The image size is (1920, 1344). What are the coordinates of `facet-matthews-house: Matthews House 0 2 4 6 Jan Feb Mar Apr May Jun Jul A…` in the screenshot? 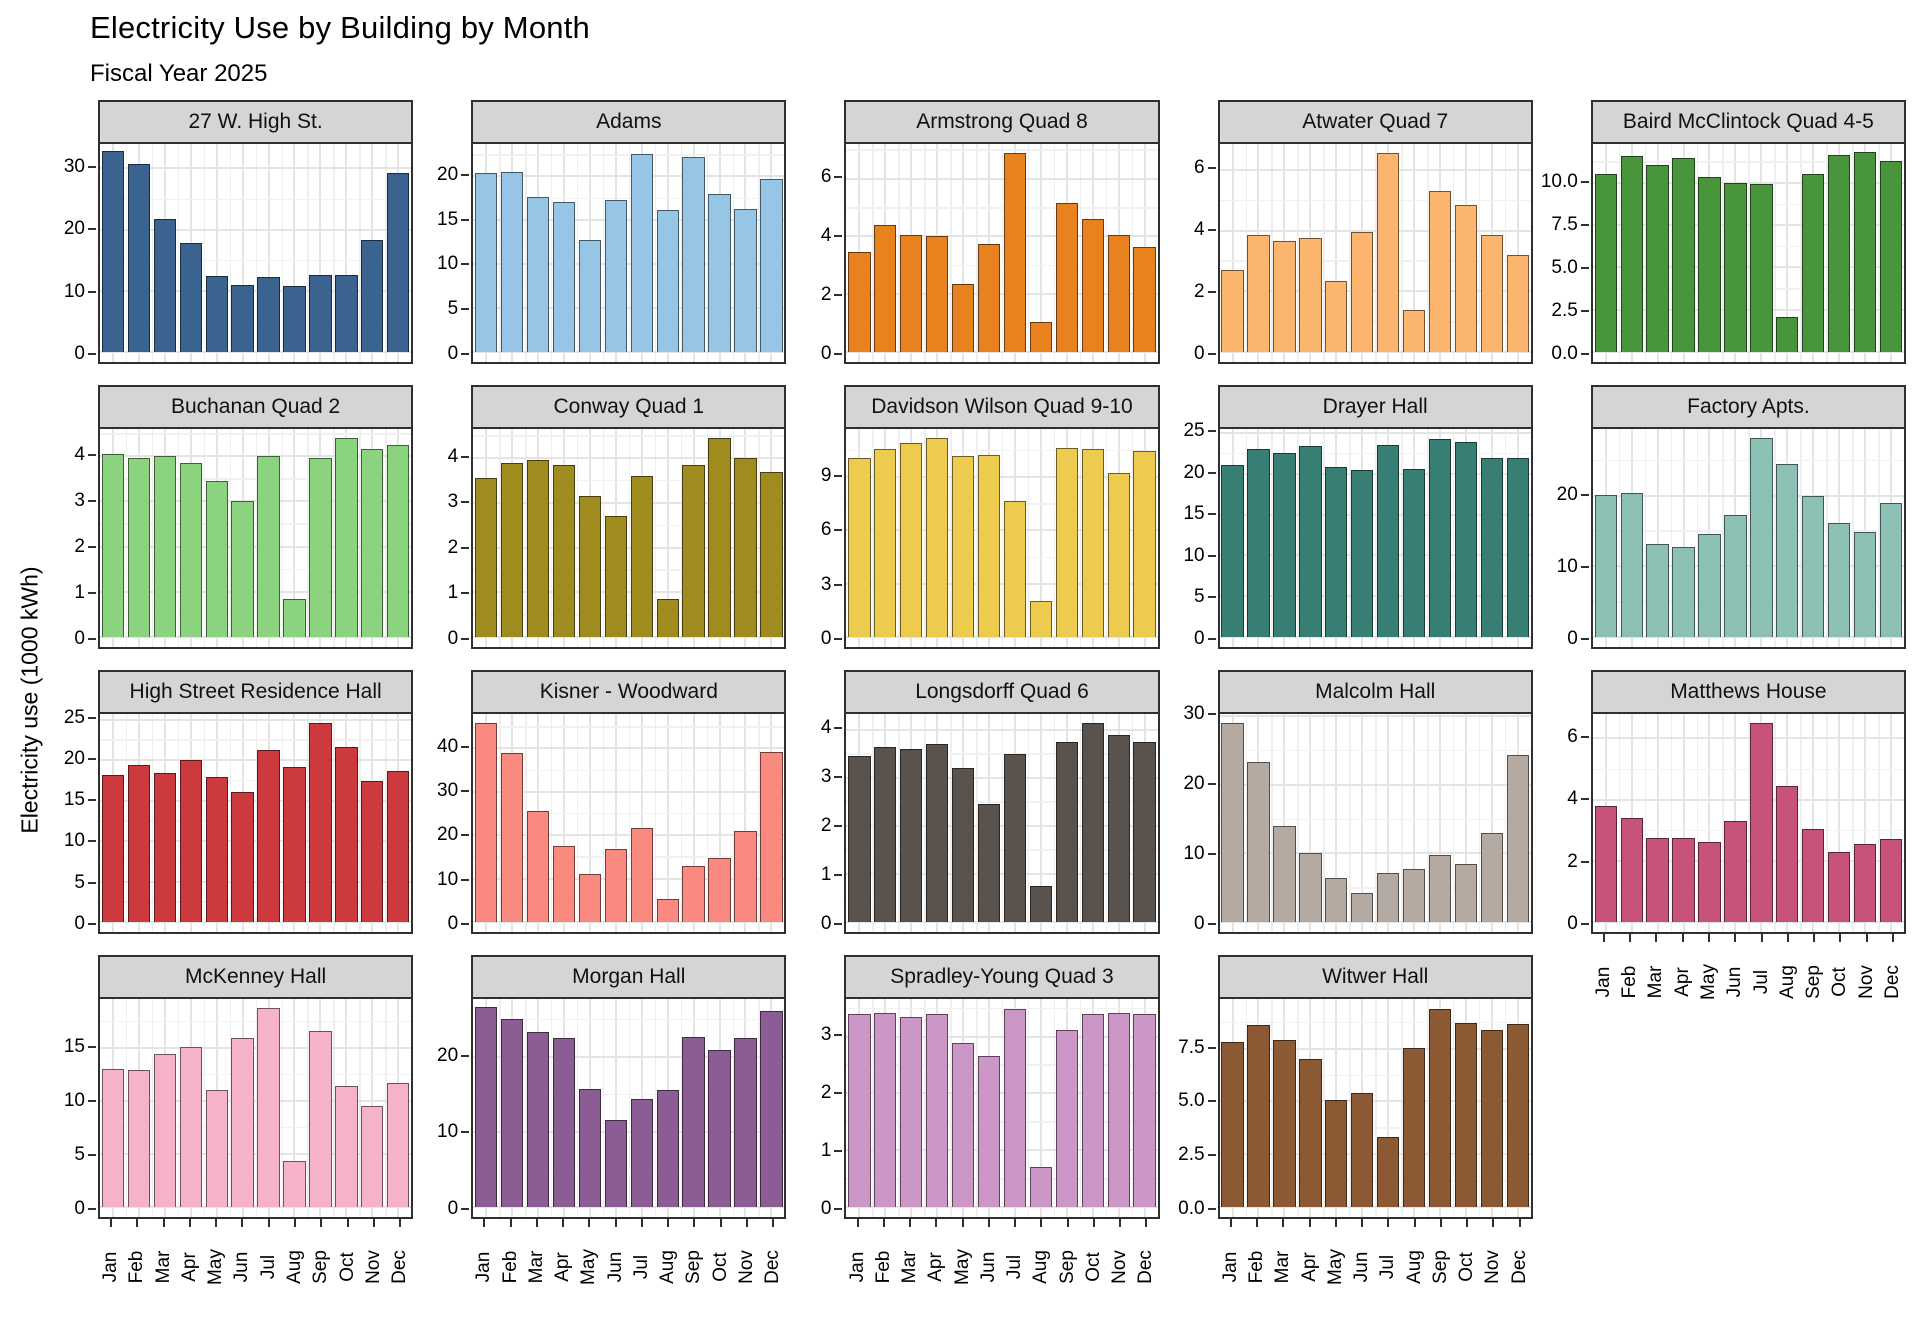 It's located at (1724, 846).